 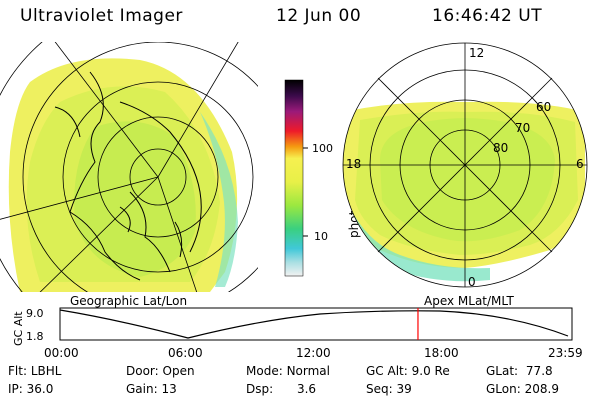 What do you see at coordinates (472, 282) in the screenshot?
I see `mlt-label-0: 0` at bounding box center [472, 282].